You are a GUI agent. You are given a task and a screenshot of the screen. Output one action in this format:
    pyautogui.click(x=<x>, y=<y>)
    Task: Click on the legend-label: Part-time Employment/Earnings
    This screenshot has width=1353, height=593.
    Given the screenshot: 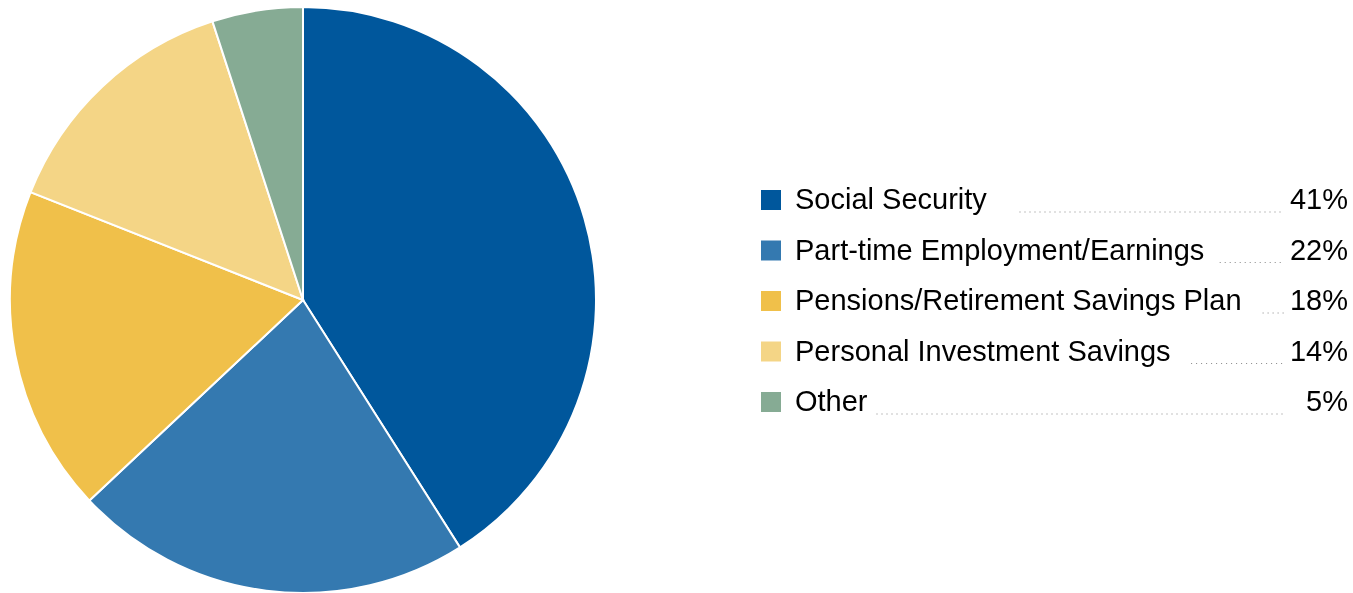 What is the action you would take?
    pyautogui.click(x=1000, y=249)
    